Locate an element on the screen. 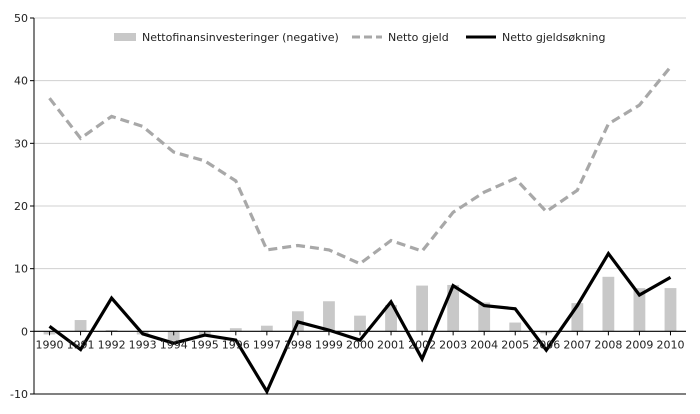 This screenshot has width=700, height=414. x-tick-label: 2003 is located at coordinates (453, 344).